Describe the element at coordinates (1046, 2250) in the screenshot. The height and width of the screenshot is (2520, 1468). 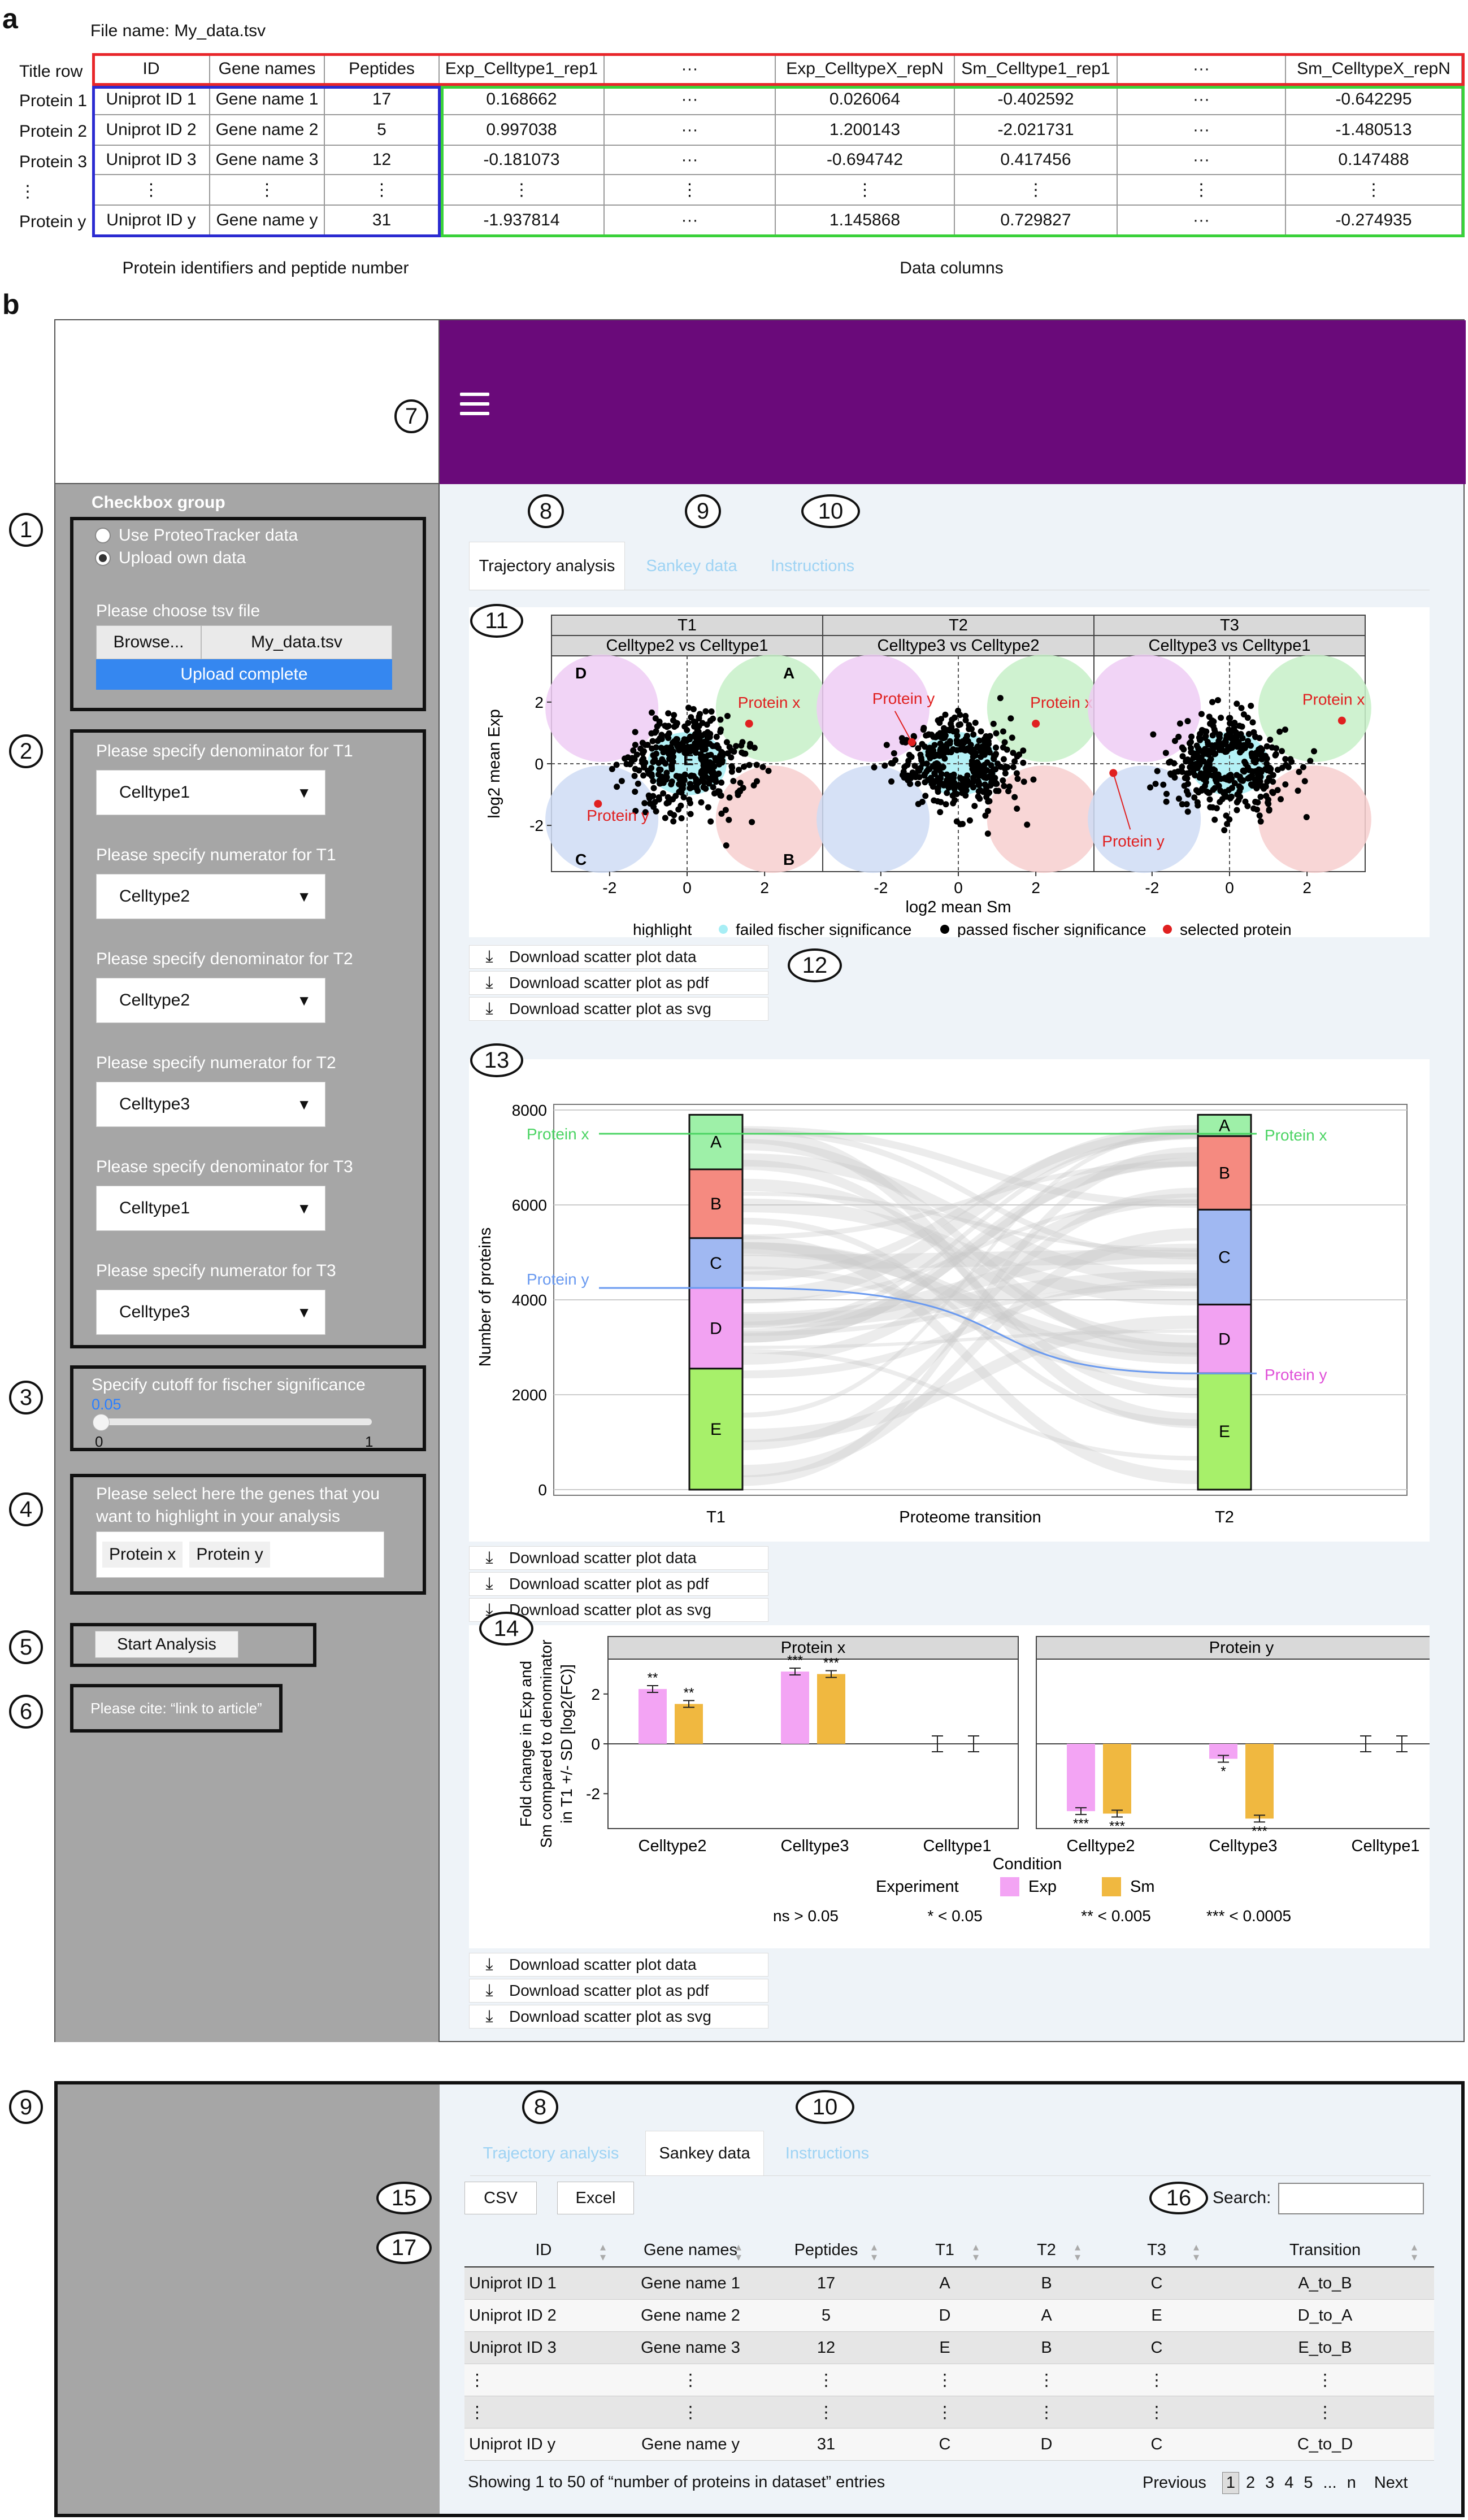
I see `column-header: T2 ▴▾` at that location.